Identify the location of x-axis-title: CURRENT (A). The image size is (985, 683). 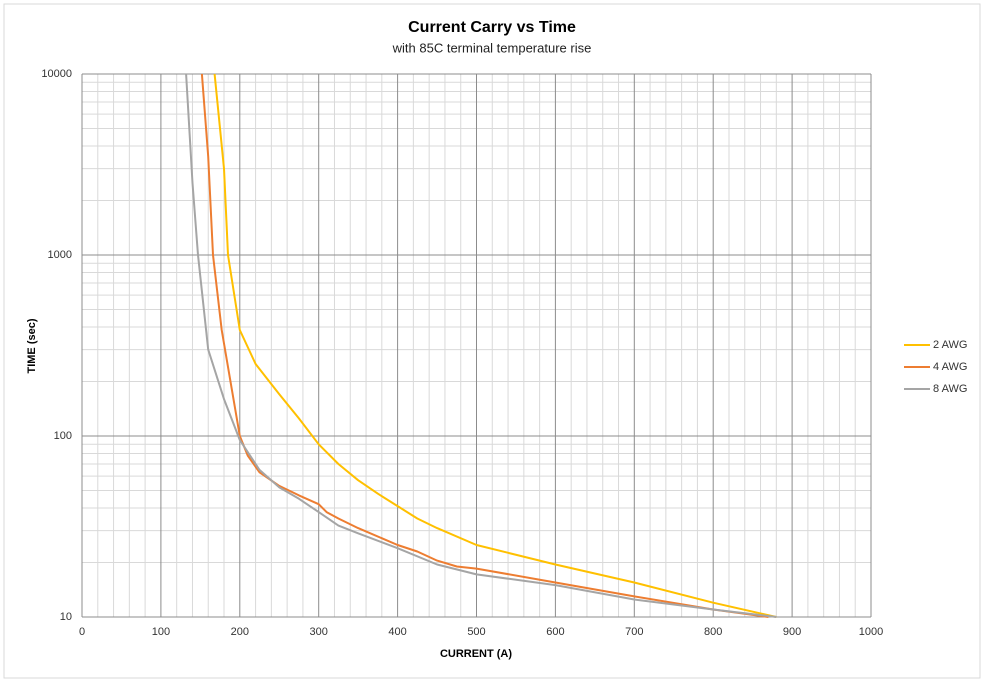
(476, 654).